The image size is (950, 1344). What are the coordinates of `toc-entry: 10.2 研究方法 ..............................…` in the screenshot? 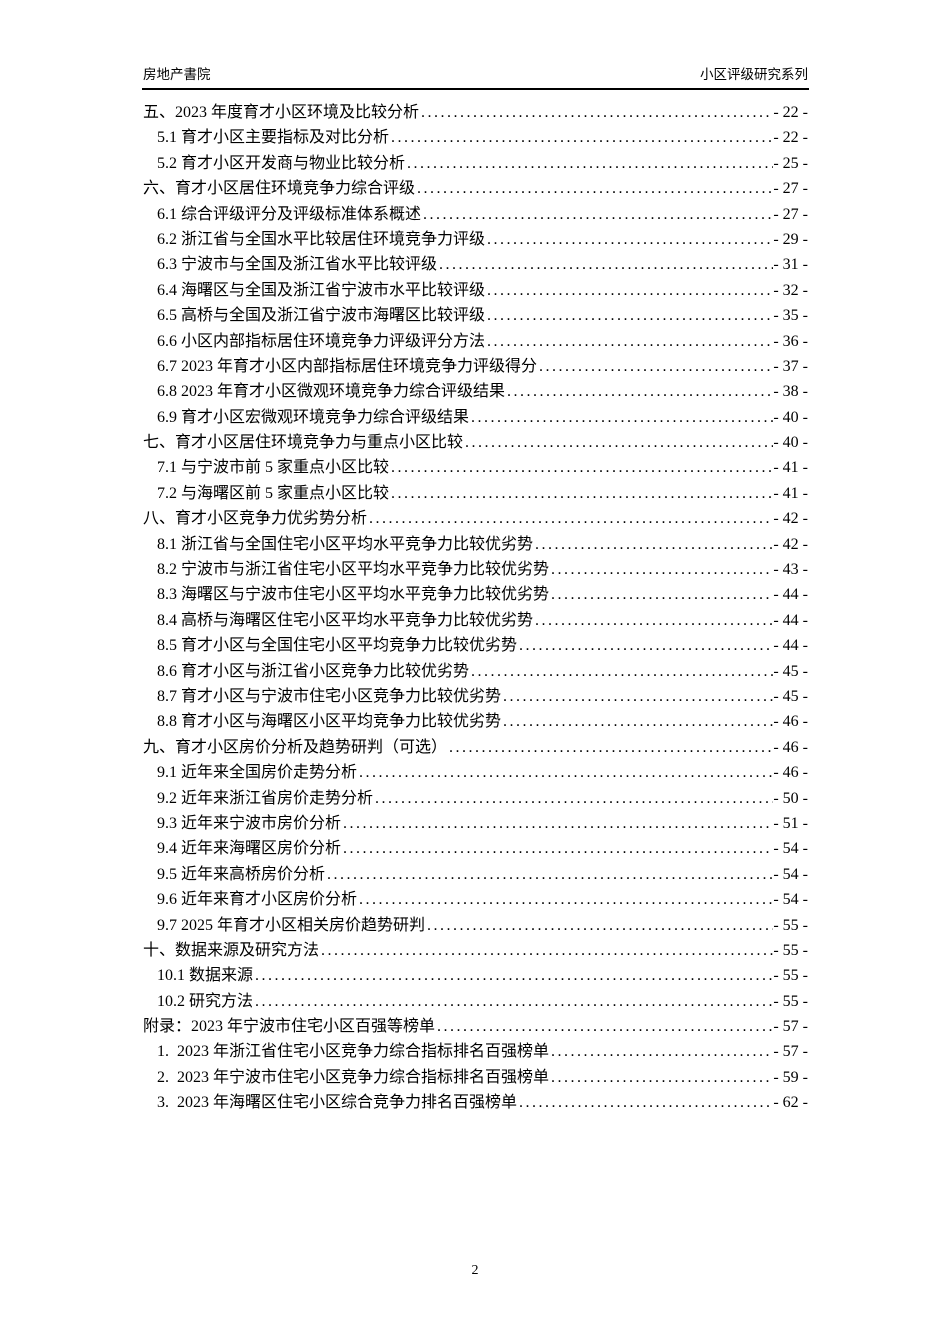 It's located at (475, 1001).